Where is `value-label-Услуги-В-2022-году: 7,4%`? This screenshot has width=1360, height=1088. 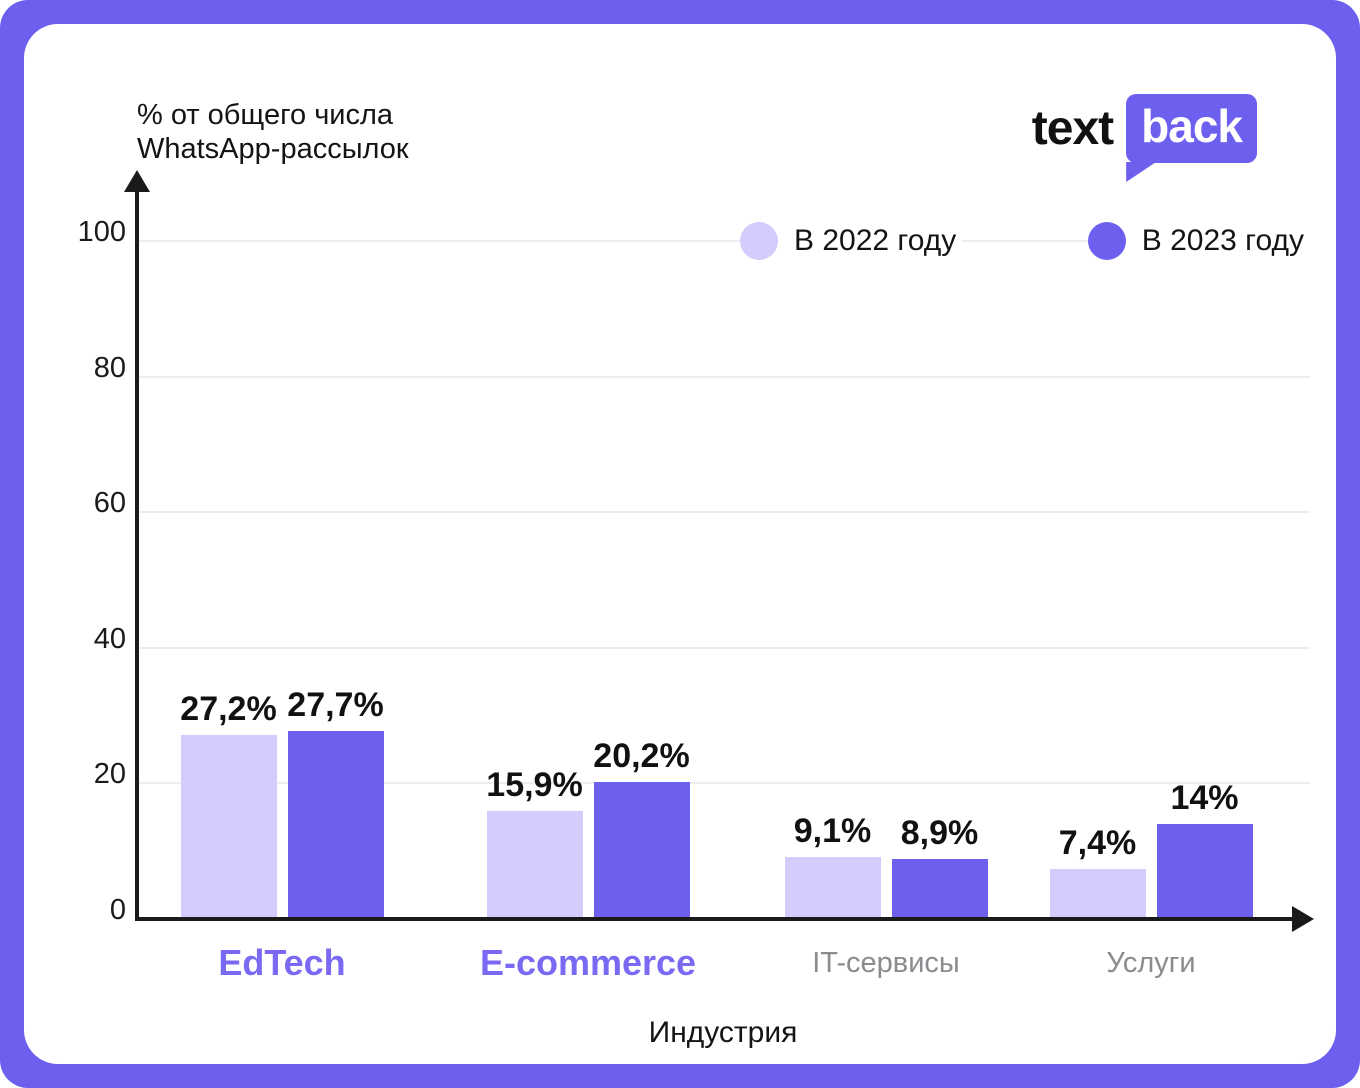 value-label-Услуги-В-2022-году: 7,4% is located at coordinates (1097, 842).